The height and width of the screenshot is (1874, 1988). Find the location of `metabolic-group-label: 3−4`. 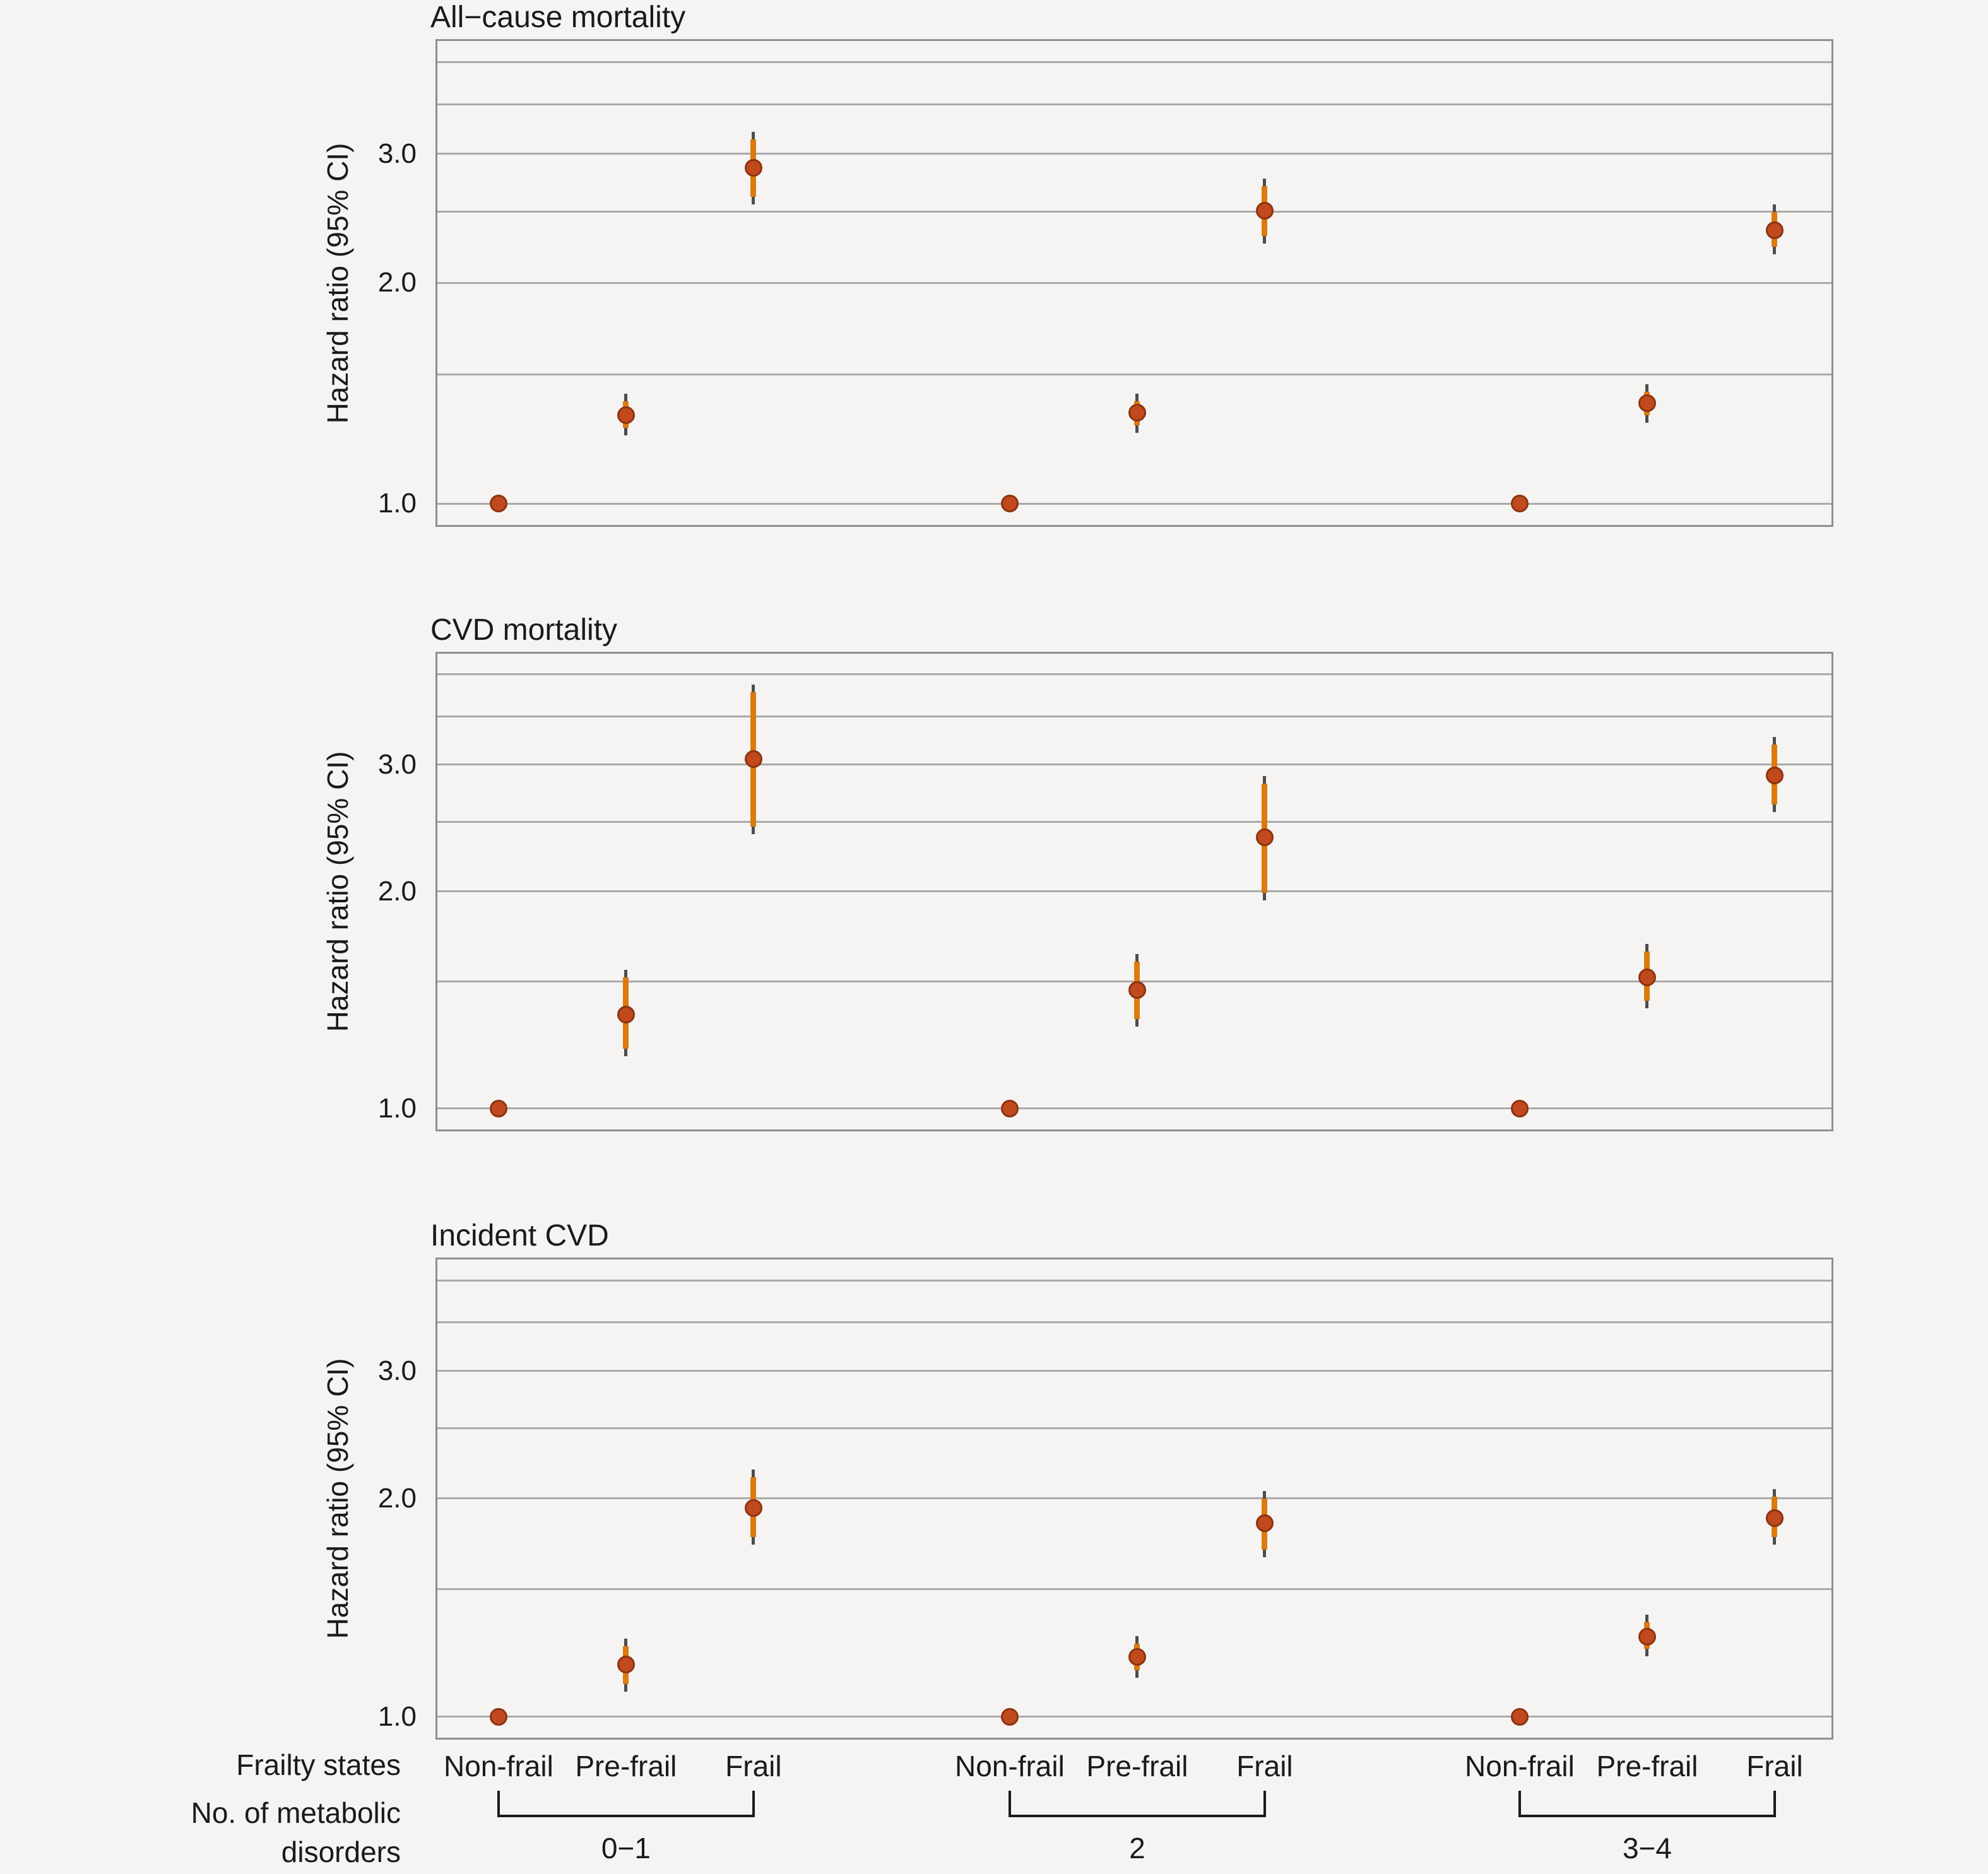

metabolic-group-label: 3−4 is located at coordinates (1647, 1848).